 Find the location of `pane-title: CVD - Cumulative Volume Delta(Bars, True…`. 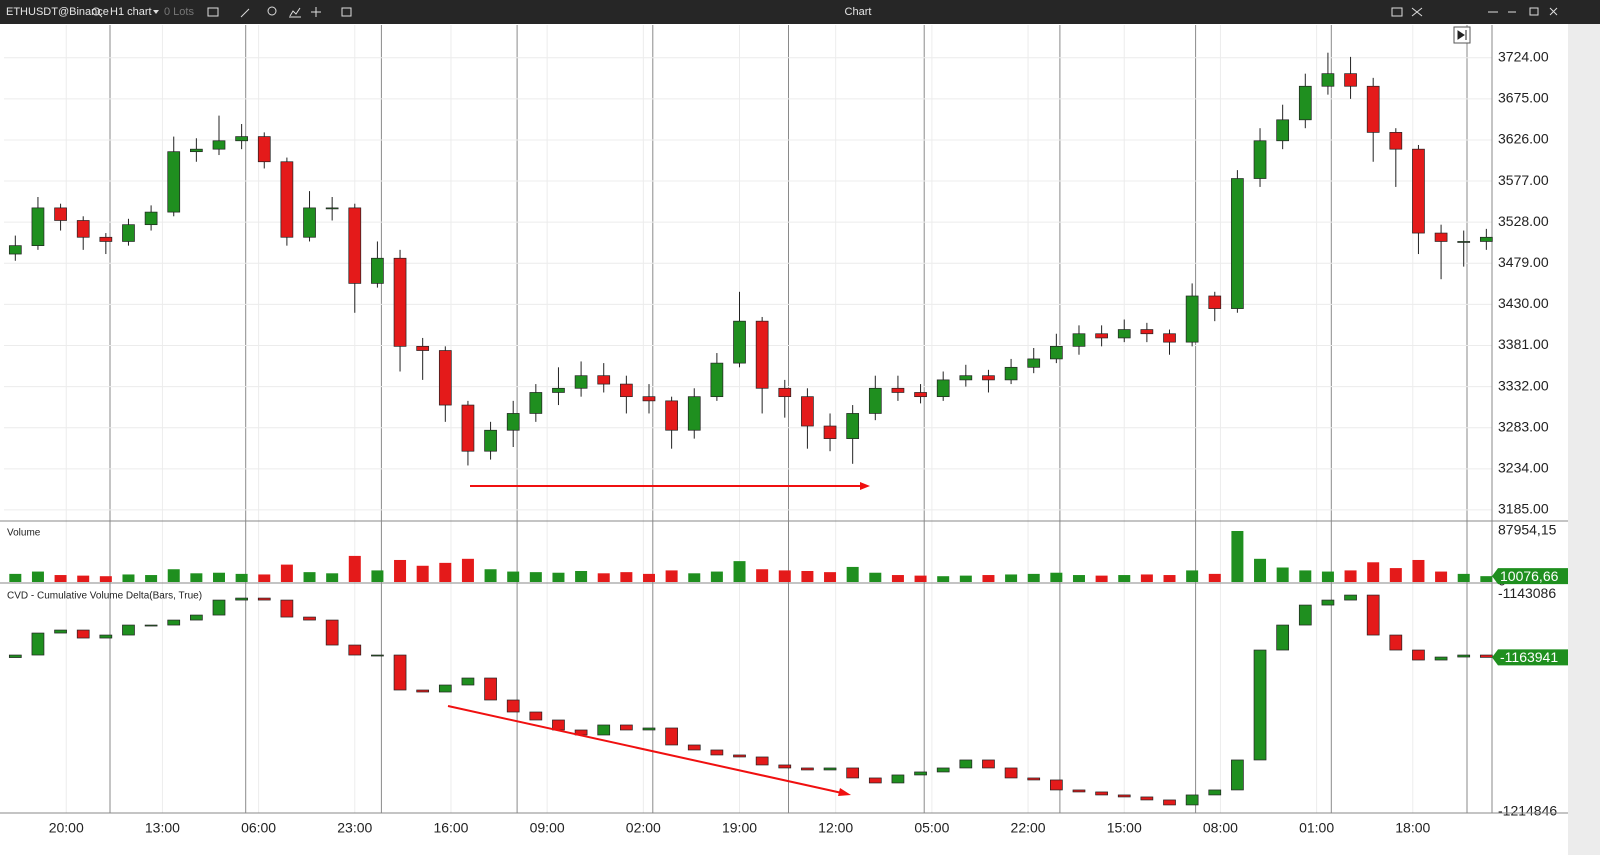

pane-title: CVD - Cumulative Volume Delta(Bars, True… is located at coordinates (104, 596).